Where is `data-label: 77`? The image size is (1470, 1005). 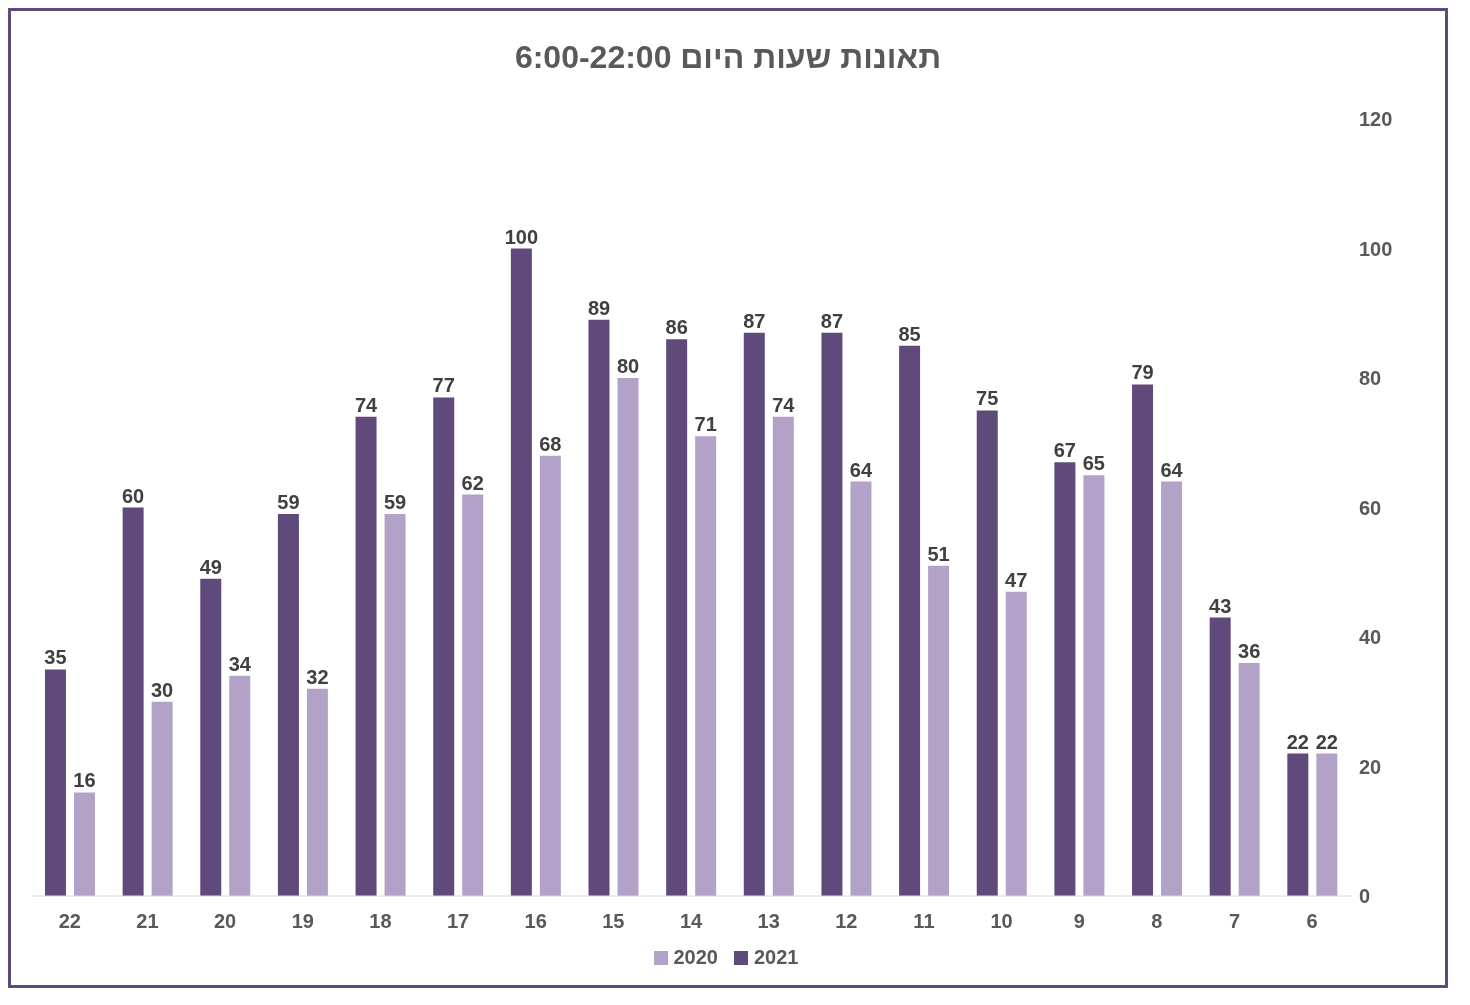
data-label: 77 is located at coordinates (443, 385).